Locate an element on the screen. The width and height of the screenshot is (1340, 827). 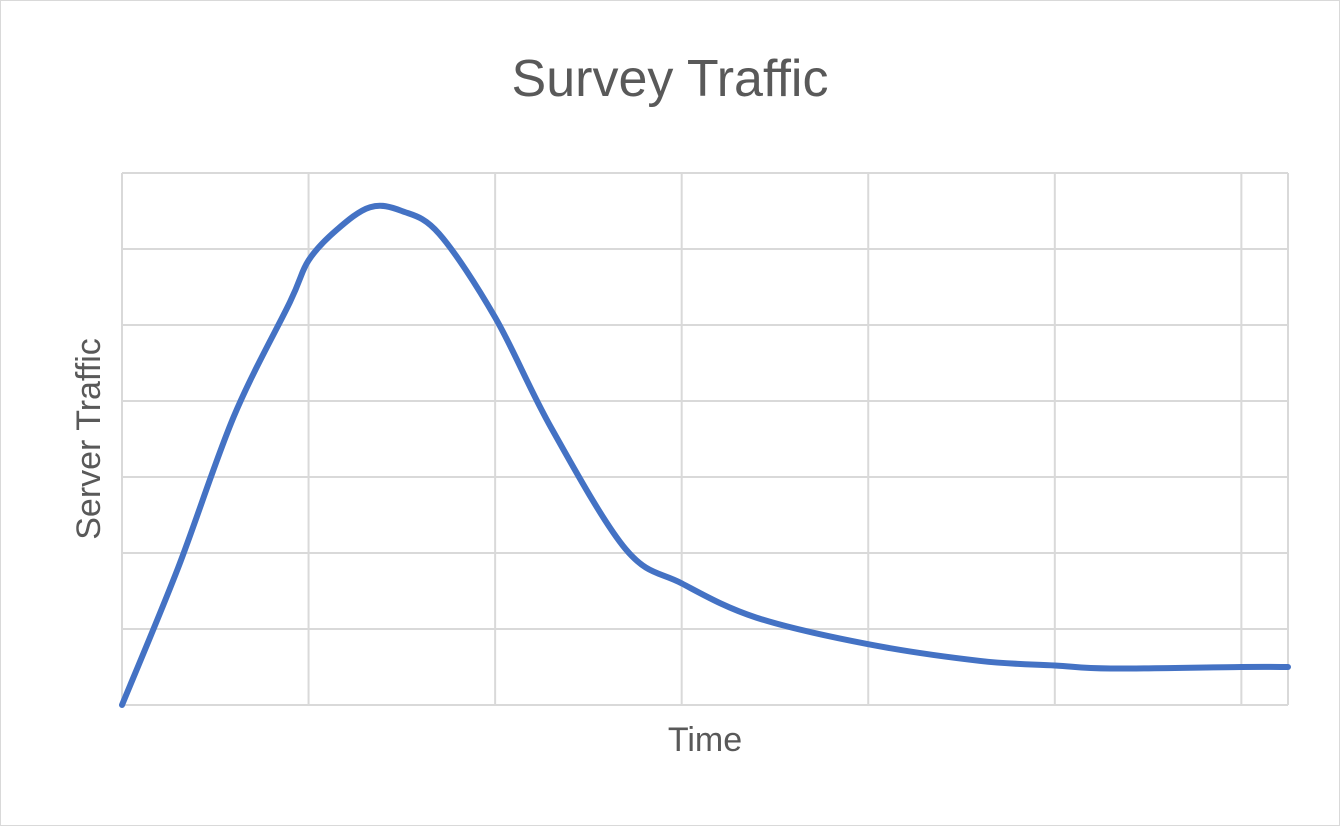
y-axis-label: Server Traffic is located at coordinates (89, 439).